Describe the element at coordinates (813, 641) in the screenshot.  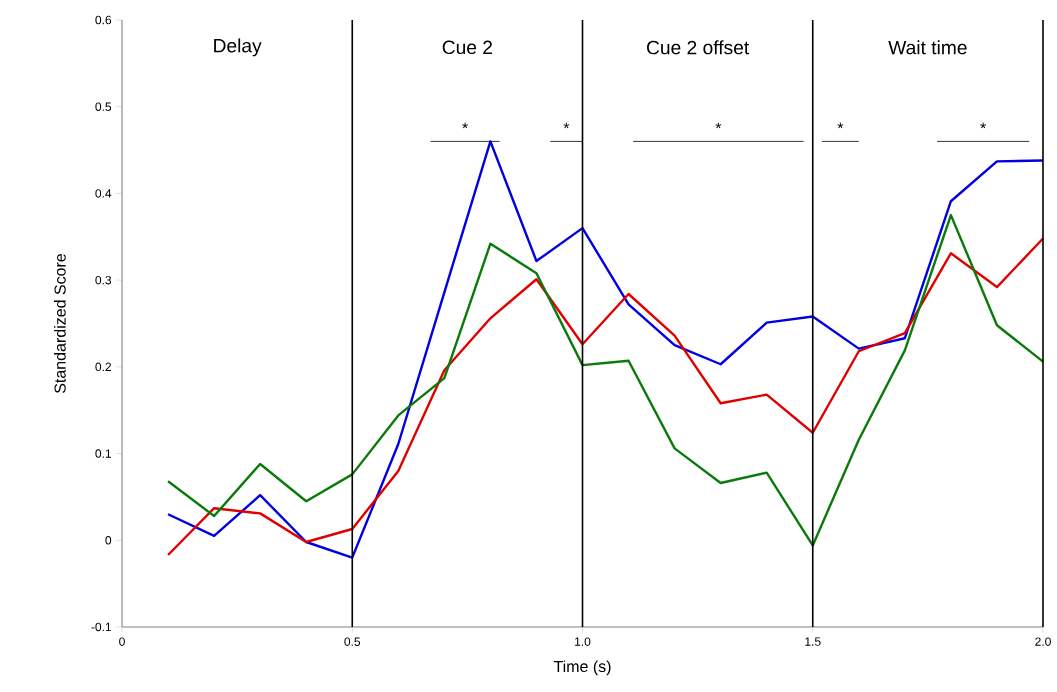
I see `x-tick-label: 1.5` at that location.